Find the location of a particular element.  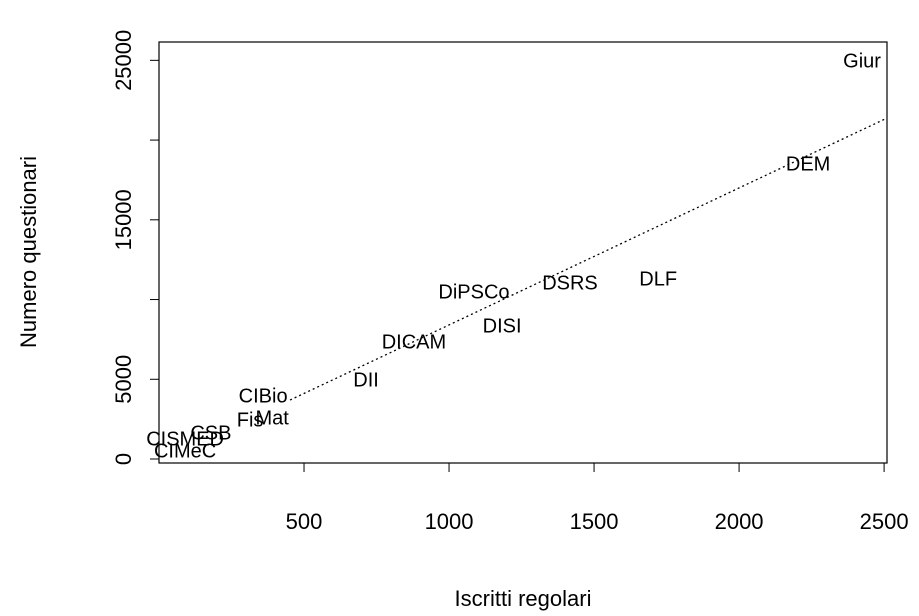

x-tick-label: 1000 is located at coordinates (449, 521).